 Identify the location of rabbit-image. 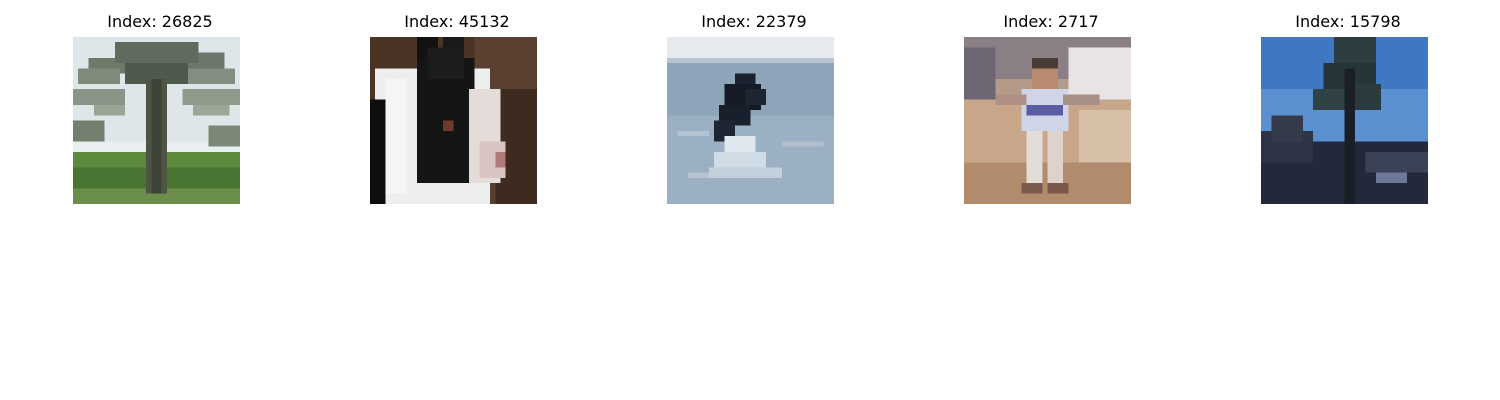
(453, 120).